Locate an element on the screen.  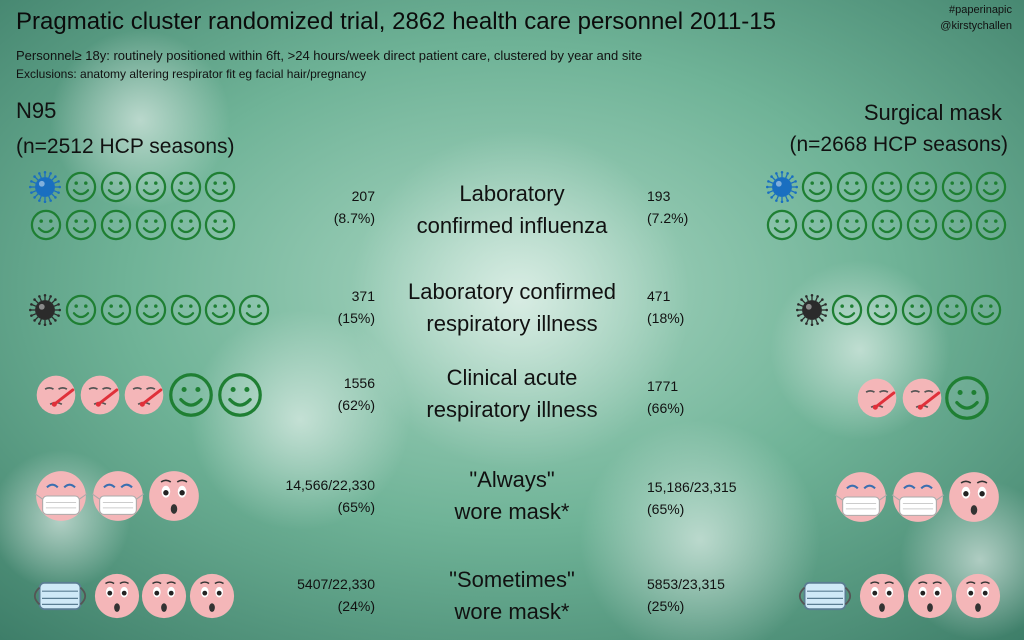
right-value-lab-resp: 471 (18%) is located at coordinates (666, 307).